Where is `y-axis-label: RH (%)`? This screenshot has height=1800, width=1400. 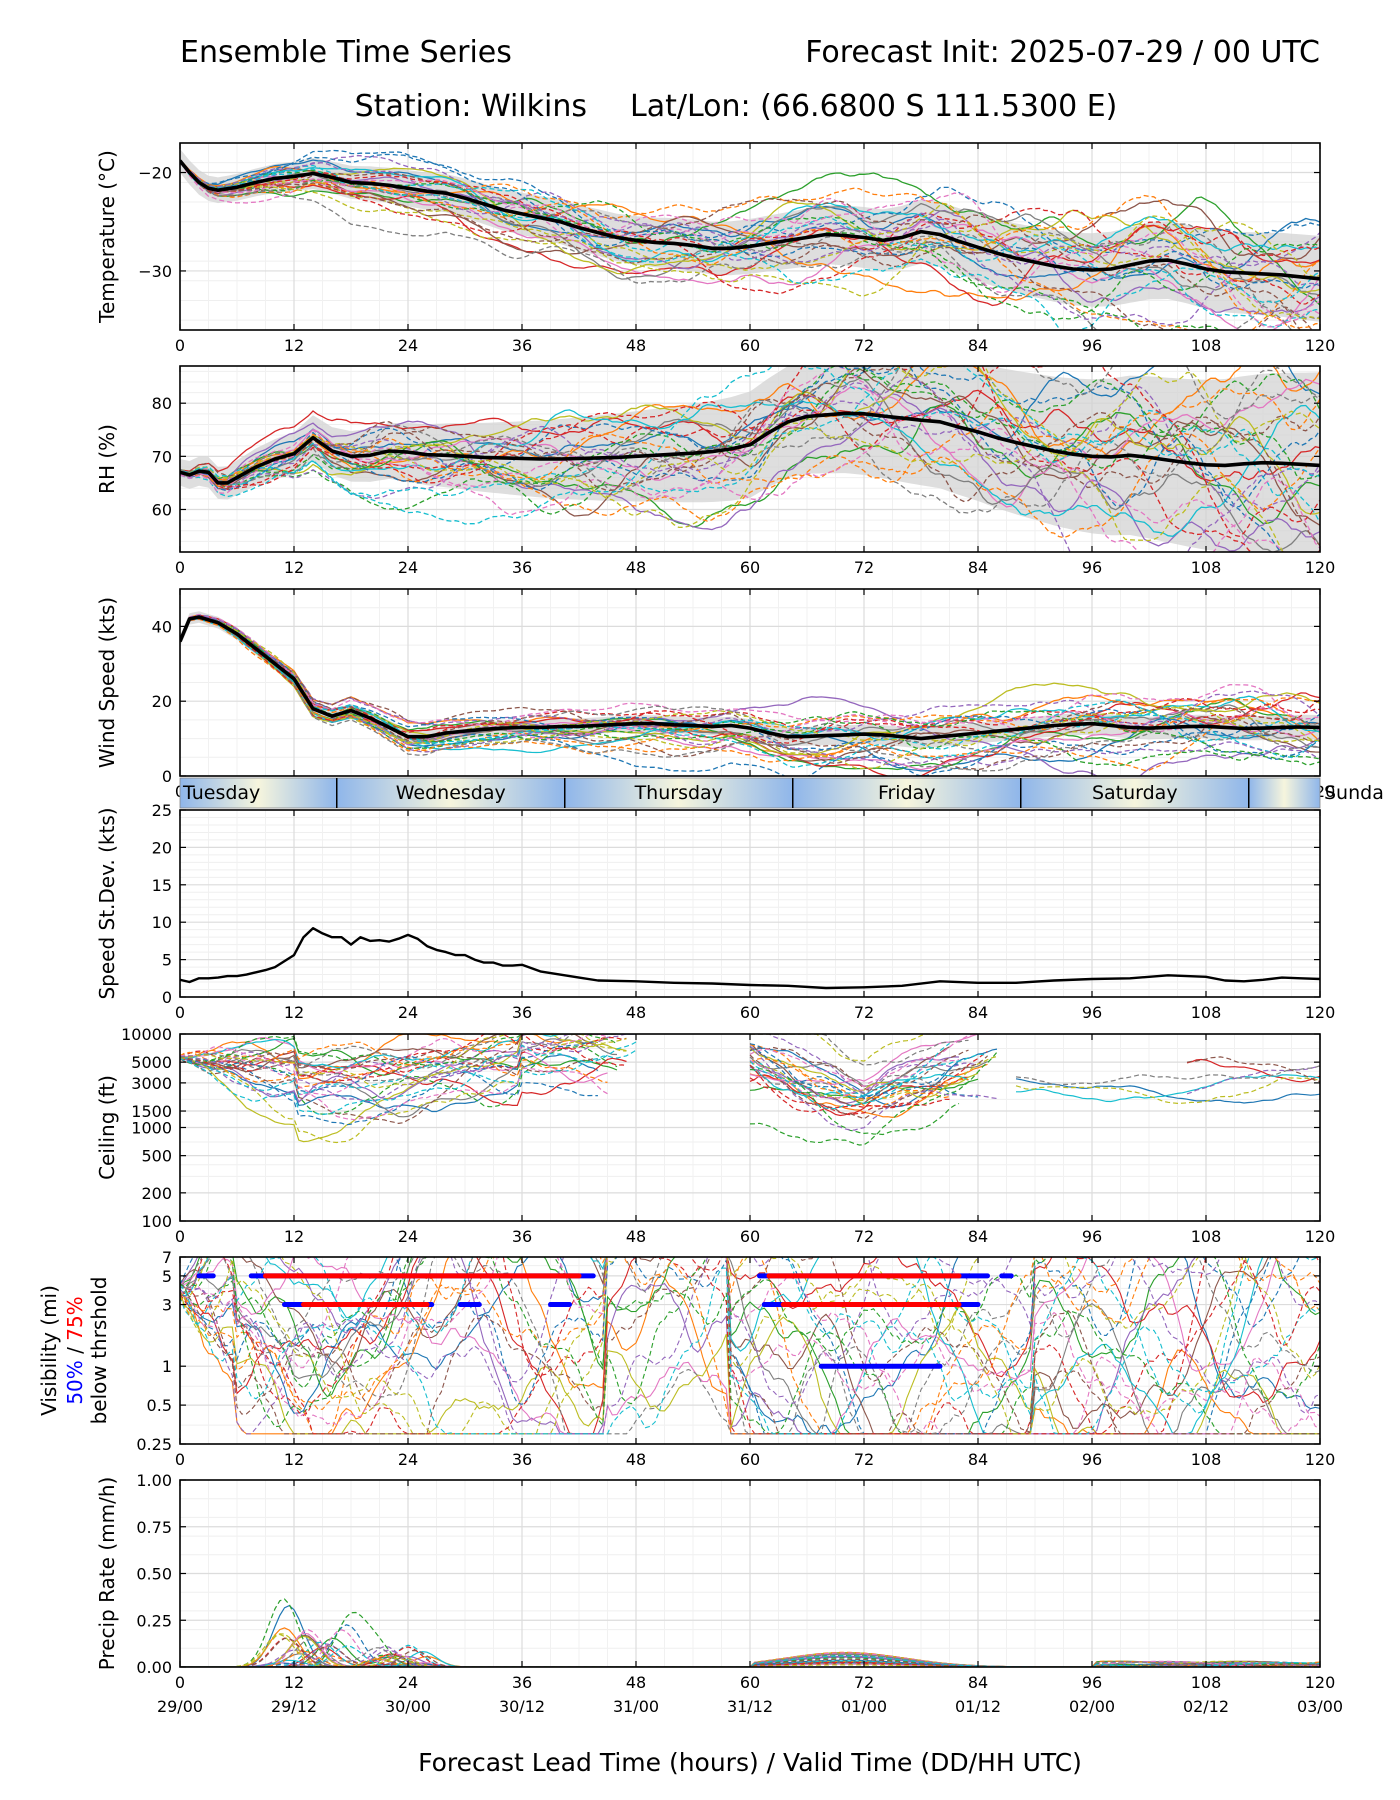 y-axis-label: RH (%) is located at coordinates (107, 459).